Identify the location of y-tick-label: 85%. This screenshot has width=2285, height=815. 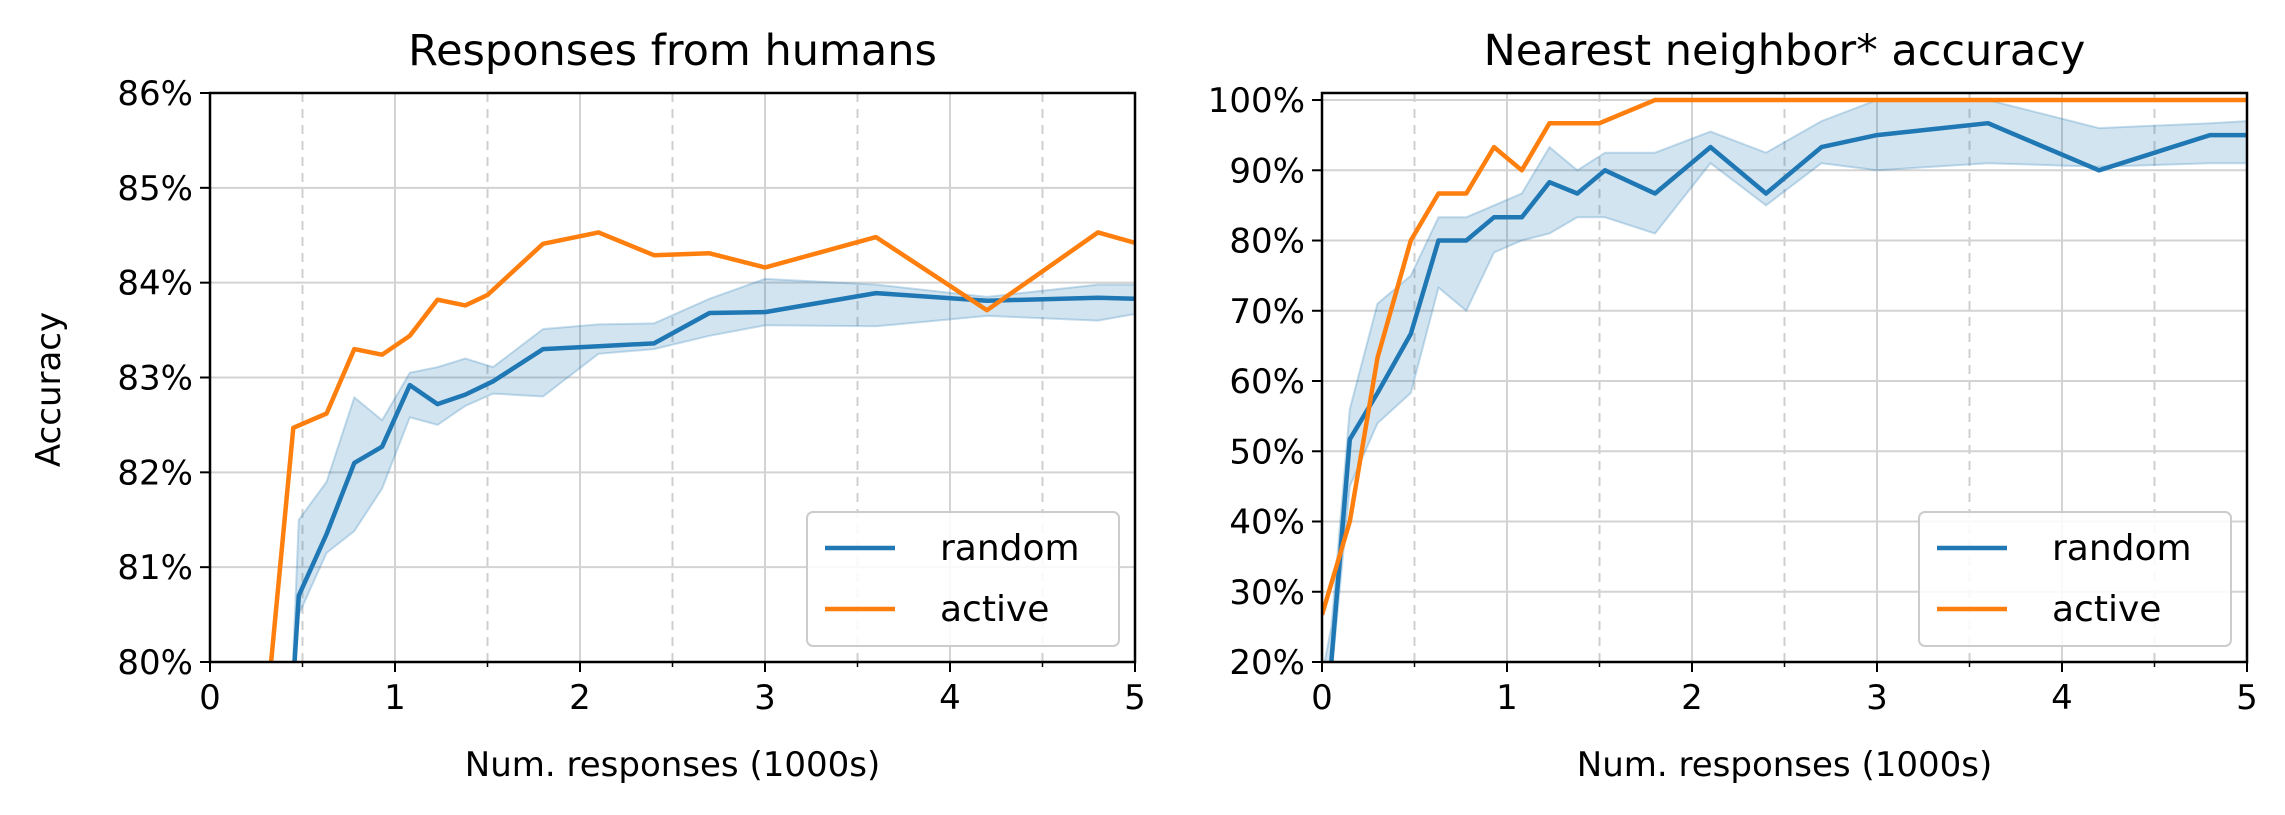
(155, 189).